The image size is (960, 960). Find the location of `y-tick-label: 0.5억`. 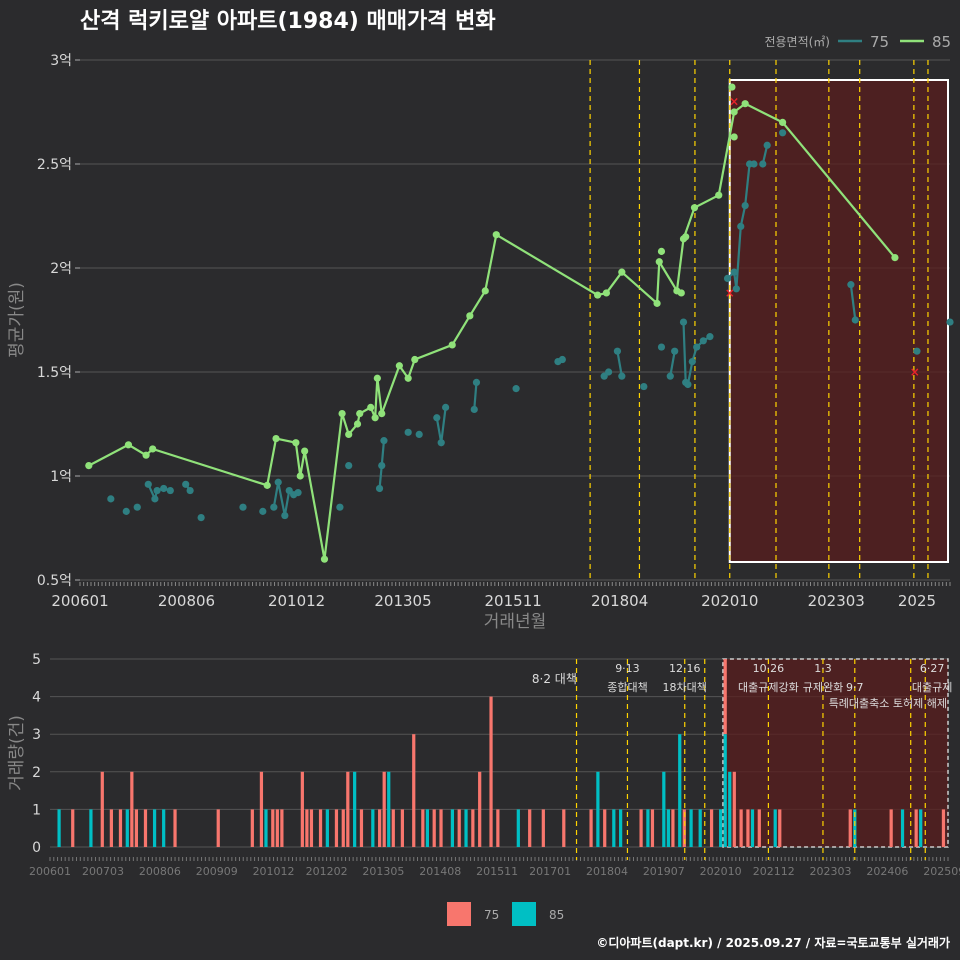

y-tick-label: 0.5억 is located at coordinates (54, 581).